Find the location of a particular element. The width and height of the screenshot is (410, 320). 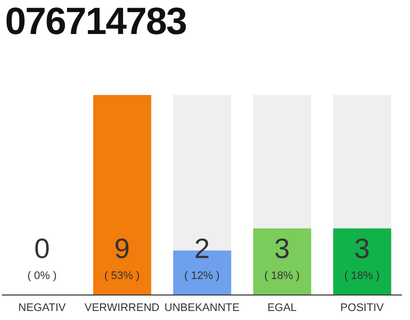

annotation: ( 12% ) is located at coordinates (202, 276).